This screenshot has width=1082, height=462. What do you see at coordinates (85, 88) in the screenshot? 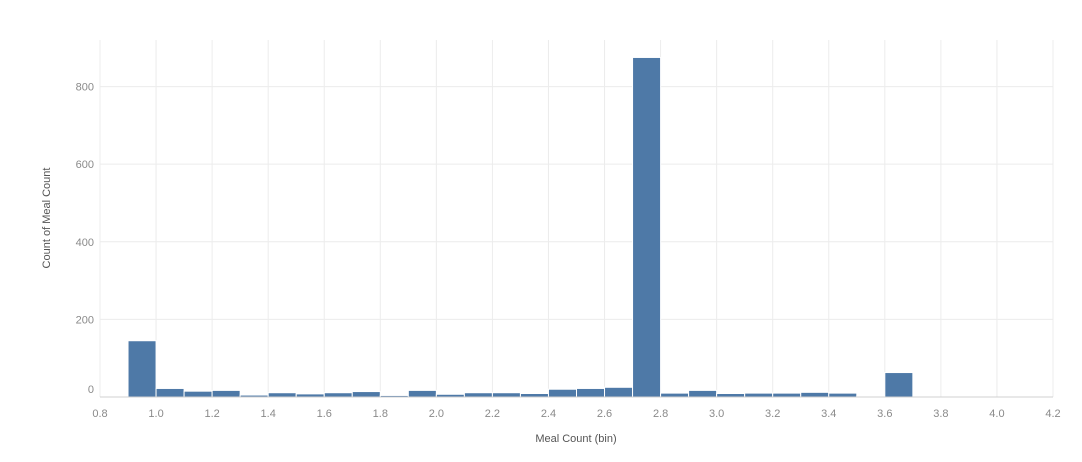
I see `y-tick-label: 800` at bounding box center [85, 88].